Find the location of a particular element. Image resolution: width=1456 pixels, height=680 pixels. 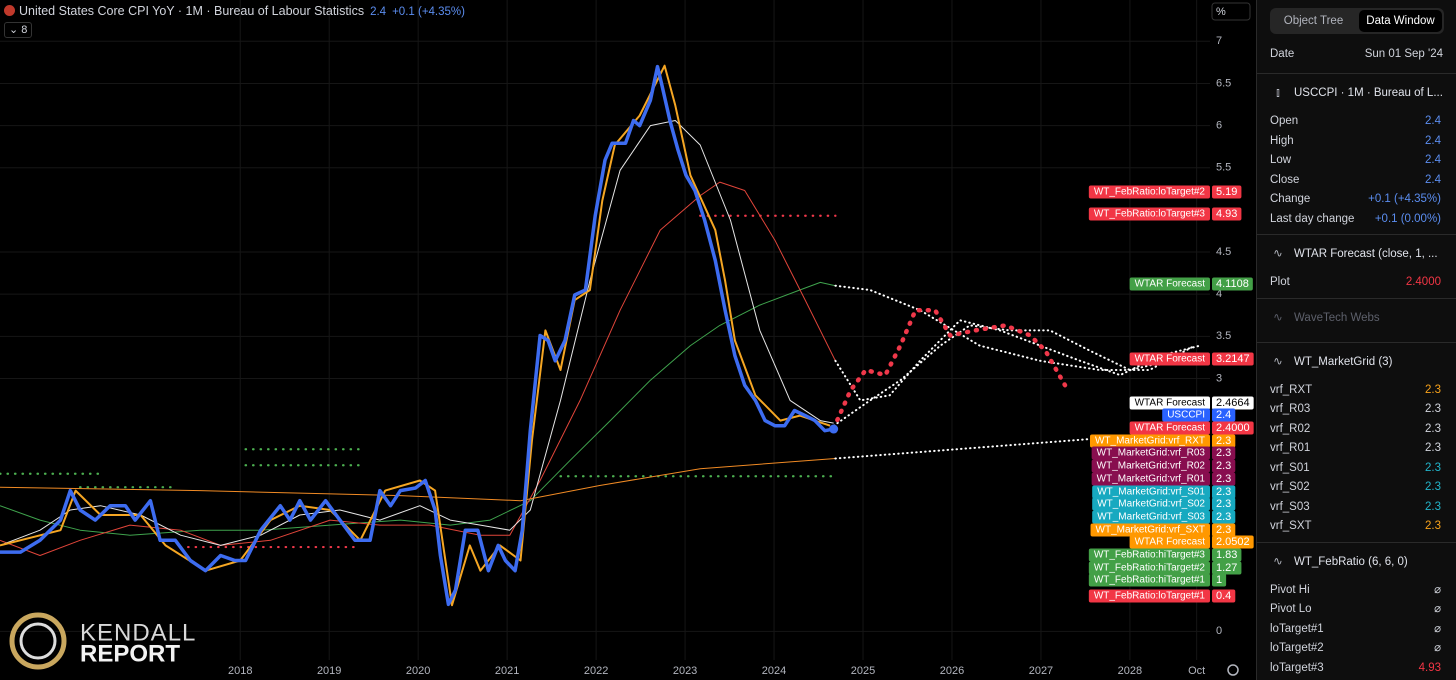

x-tick-label: 2023 is located at coordinates (685, 671).